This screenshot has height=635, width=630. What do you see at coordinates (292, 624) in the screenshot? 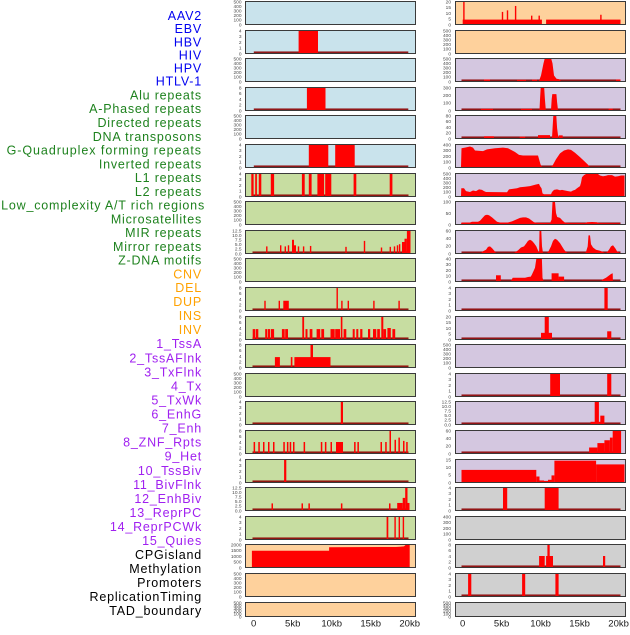
I see `svg-text: 5kb` at bounding box center [292, 624].